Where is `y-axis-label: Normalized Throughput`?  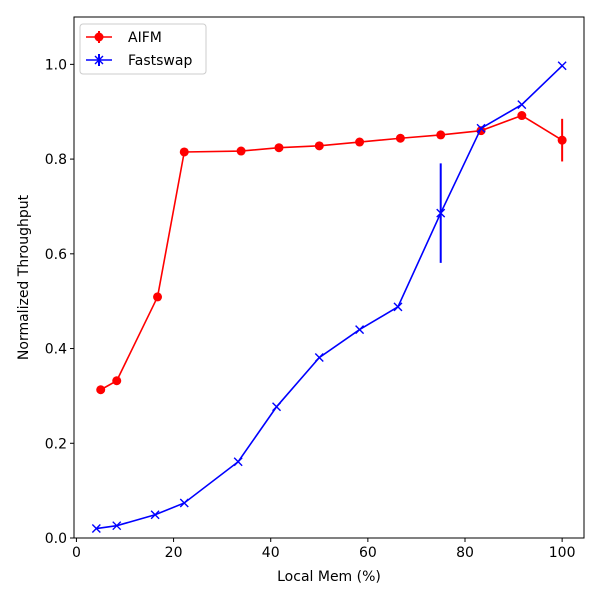 y-axis-label: Normalized Throughput is located at coordinates (24, 277).